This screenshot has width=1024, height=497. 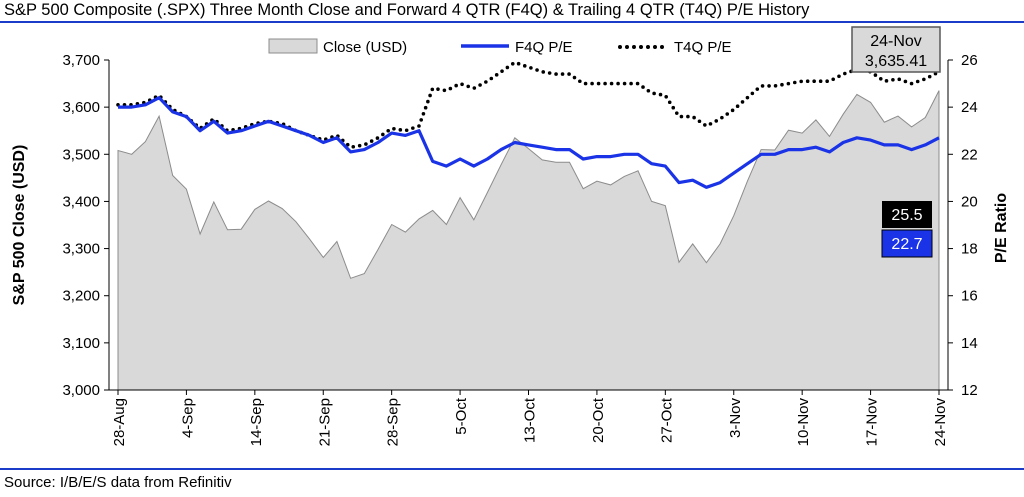 I want to click on x-tick-label: 14-Sep, so click(x=256, y=422).